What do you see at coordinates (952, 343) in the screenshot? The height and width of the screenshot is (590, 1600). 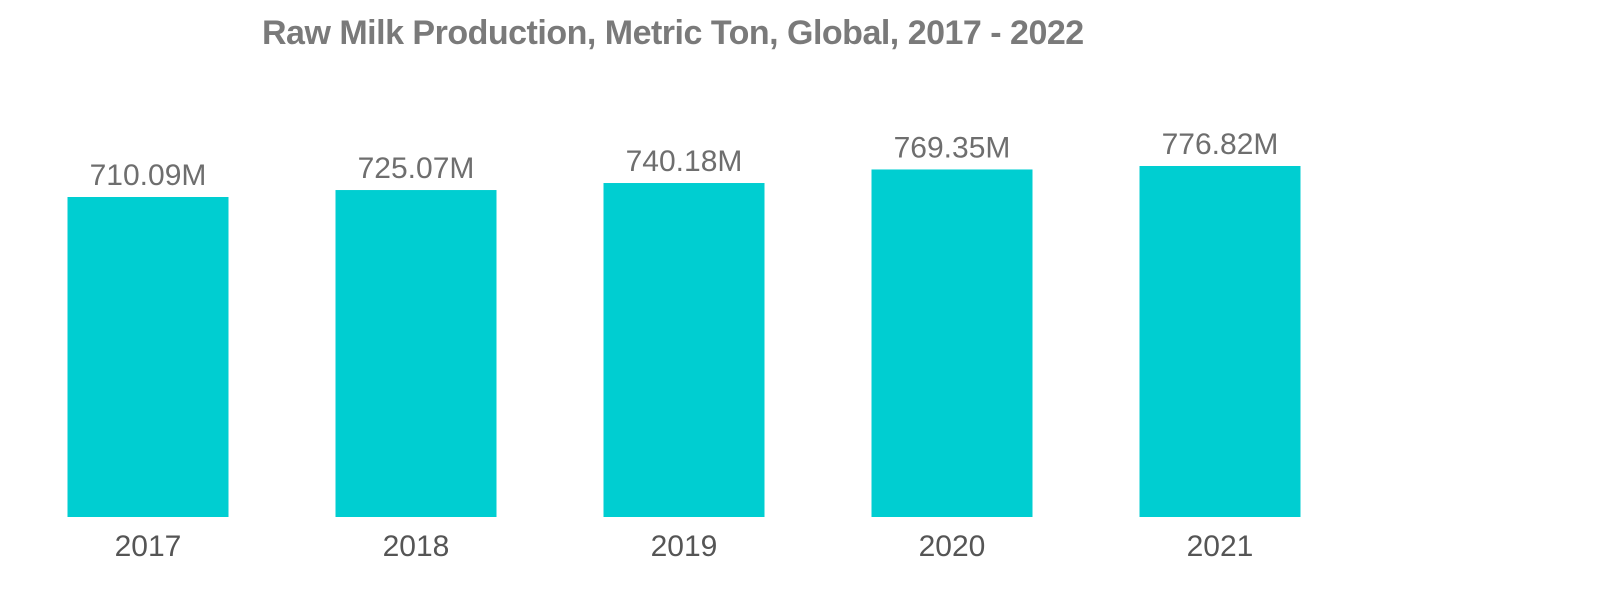 I see `bar-2020` at bounding box center [952, 343].